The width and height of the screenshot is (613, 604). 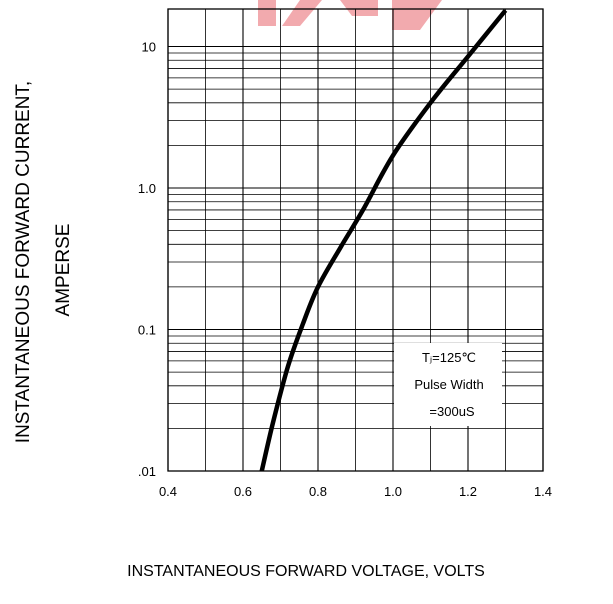 I want to click on y-tick-label: .01, so click(x=147, y=471).